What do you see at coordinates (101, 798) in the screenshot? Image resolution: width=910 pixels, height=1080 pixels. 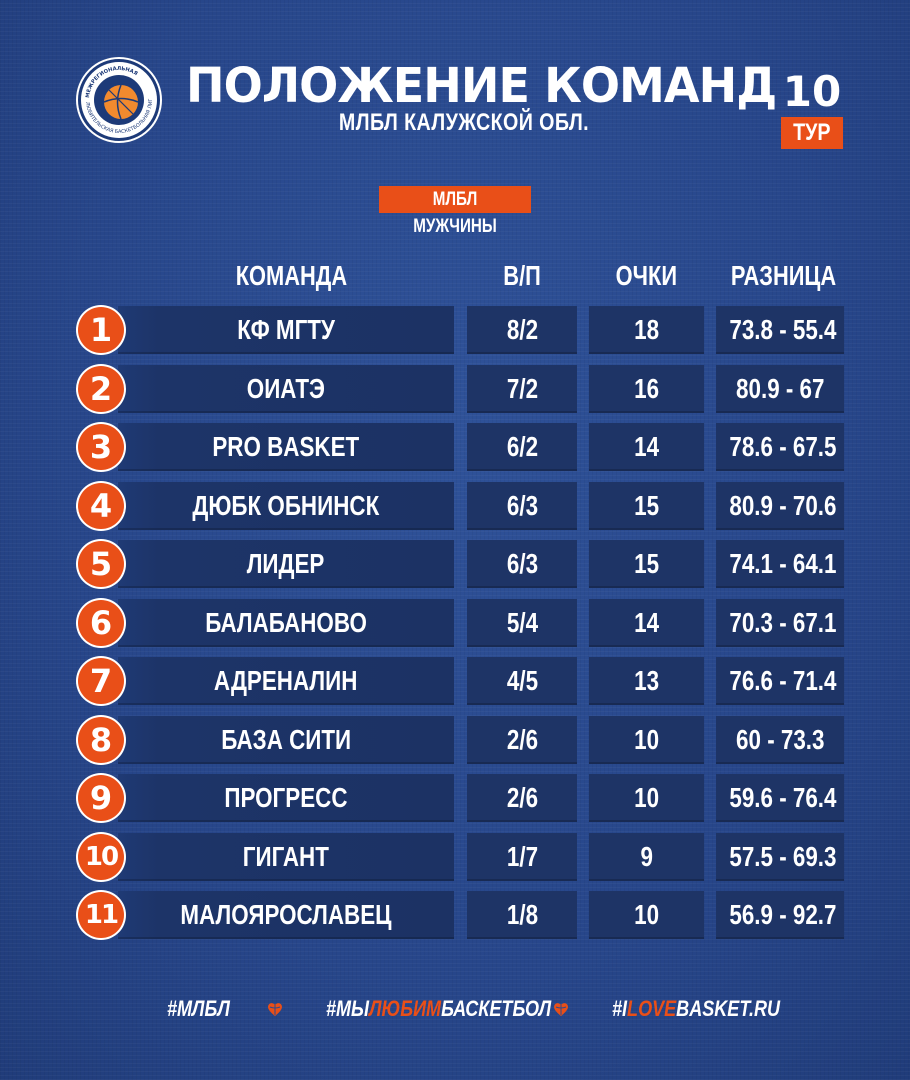 I see `rank-badge: 9` at bounding box center [101, 798].